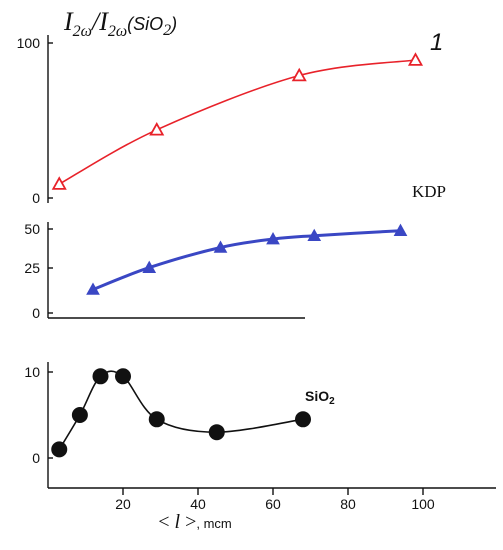 Image resolution: width=503 pixels, height=550 pixels. I want to click on title-I: I, so click(68, 21).